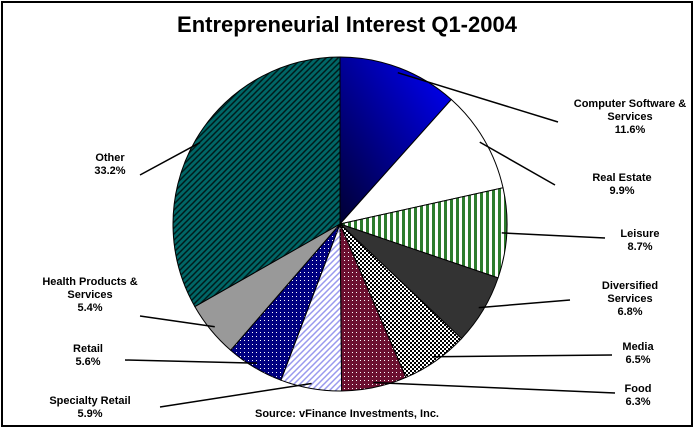  Describe the element at coordinates (638, 347) in the screenshot. I see `category-label: Media` at that location.